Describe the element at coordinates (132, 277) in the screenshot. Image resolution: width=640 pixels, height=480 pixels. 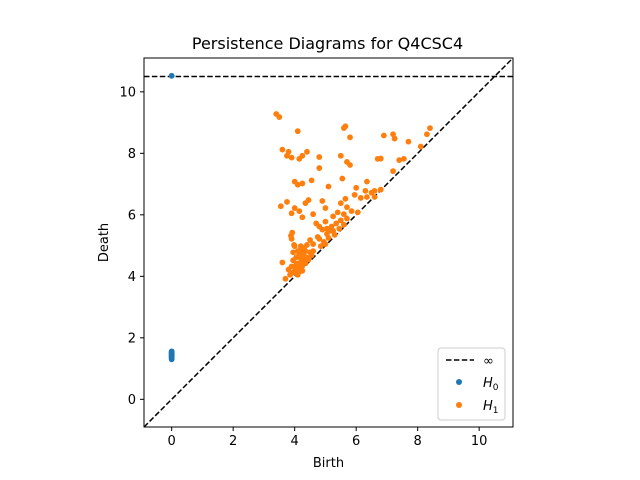
I see `y-tick-label-4: 4` at that location.